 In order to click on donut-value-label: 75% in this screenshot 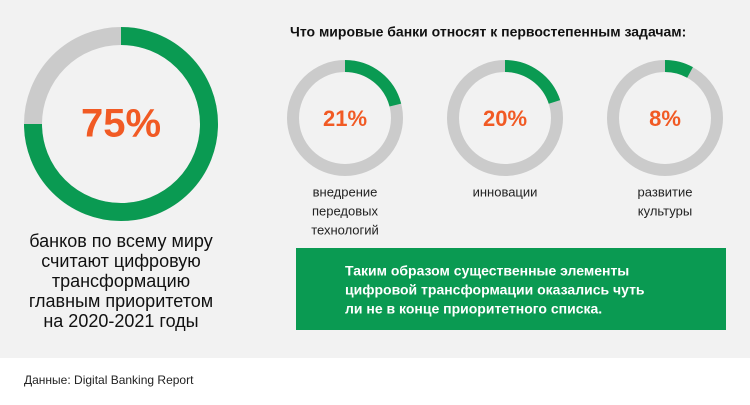, I will do `click(121, 124)`.